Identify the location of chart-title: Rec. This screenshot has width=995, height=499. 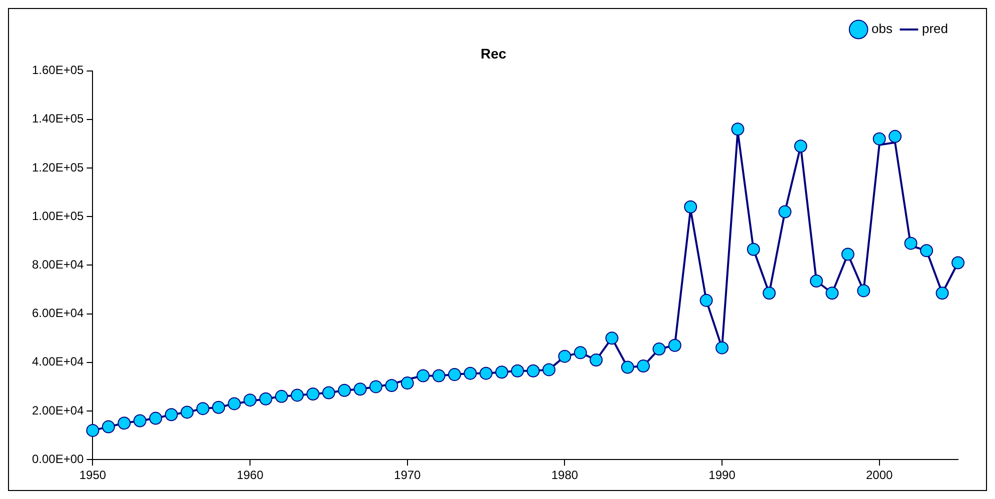
(493, 53).